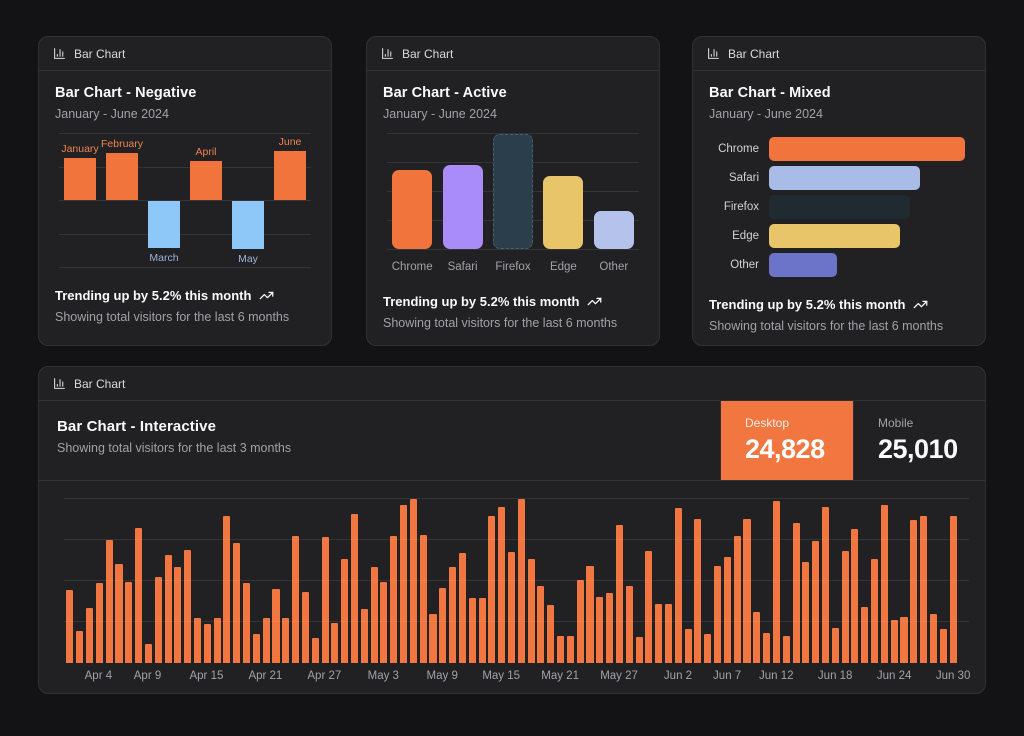 This screenshot has width=1024, height=736. Describe the element at coordinates (248, 225) in the screenshot. I see `bar-may` at that location.